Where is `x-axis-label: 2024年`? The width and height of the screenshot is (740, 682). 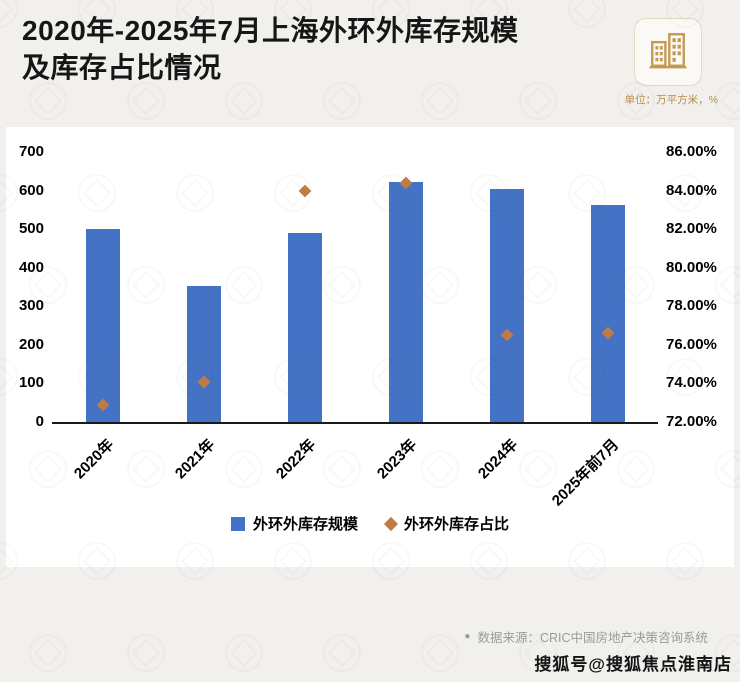
x-axis-label: 2024年 is located at coordinates (497, 459).